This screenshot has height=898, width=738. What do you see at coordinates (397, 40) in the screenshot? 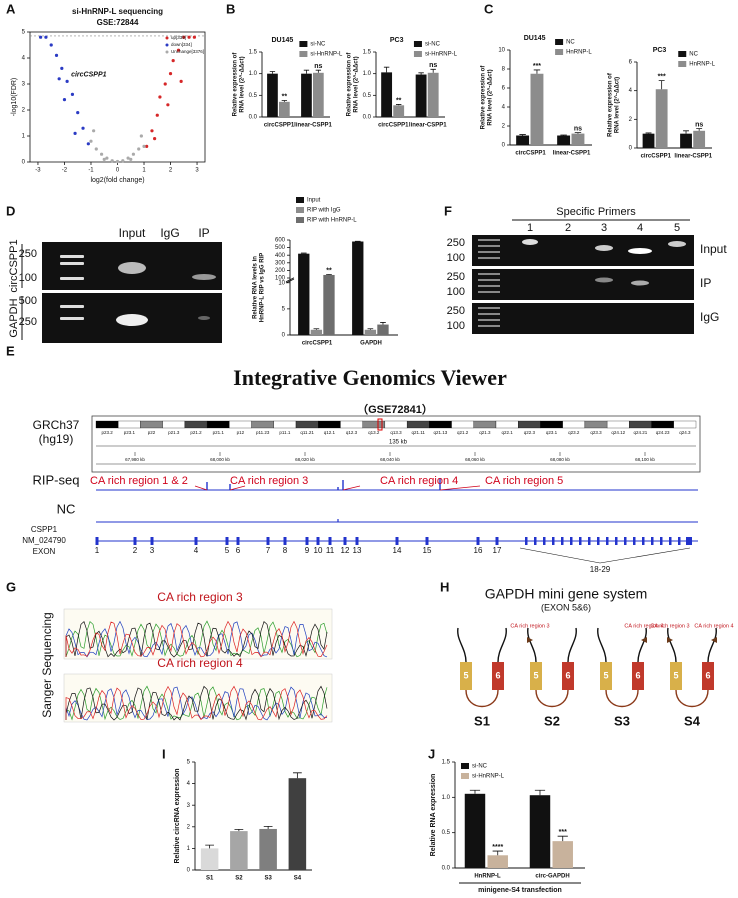
I see `chart-title: PC3` at bounding box center [397, 40].